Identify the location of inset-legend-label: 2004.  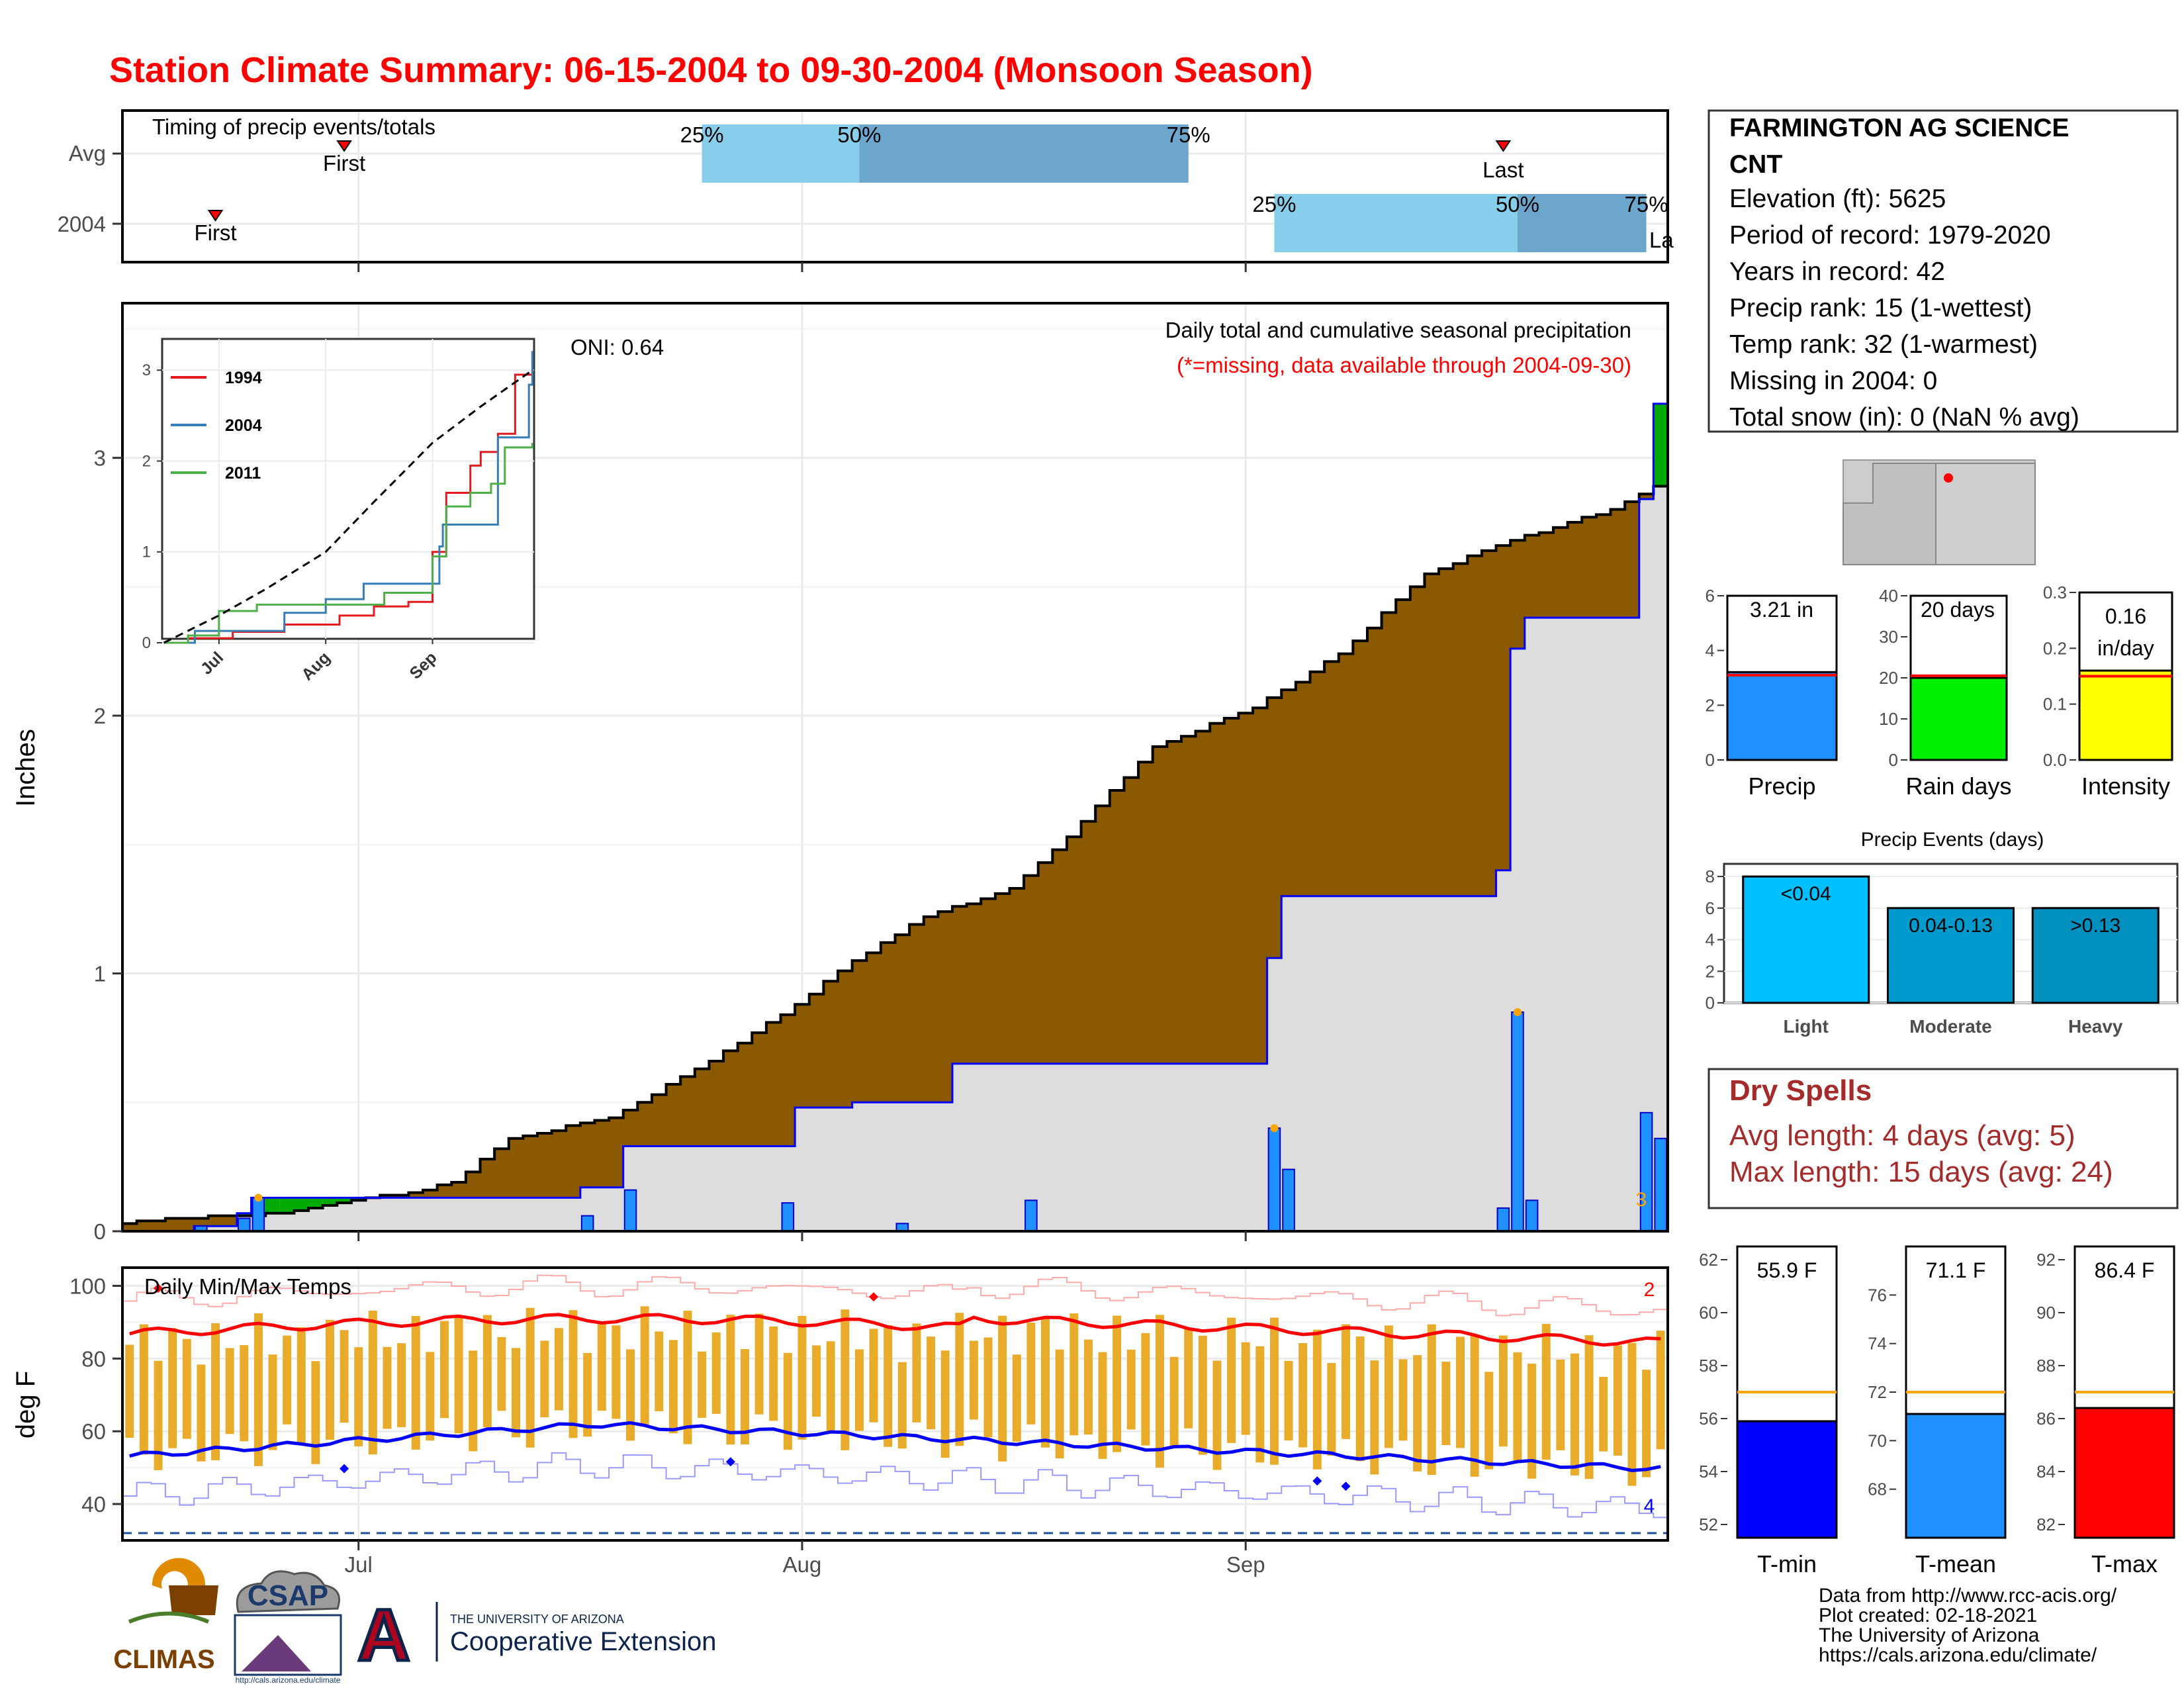
(244, 425).